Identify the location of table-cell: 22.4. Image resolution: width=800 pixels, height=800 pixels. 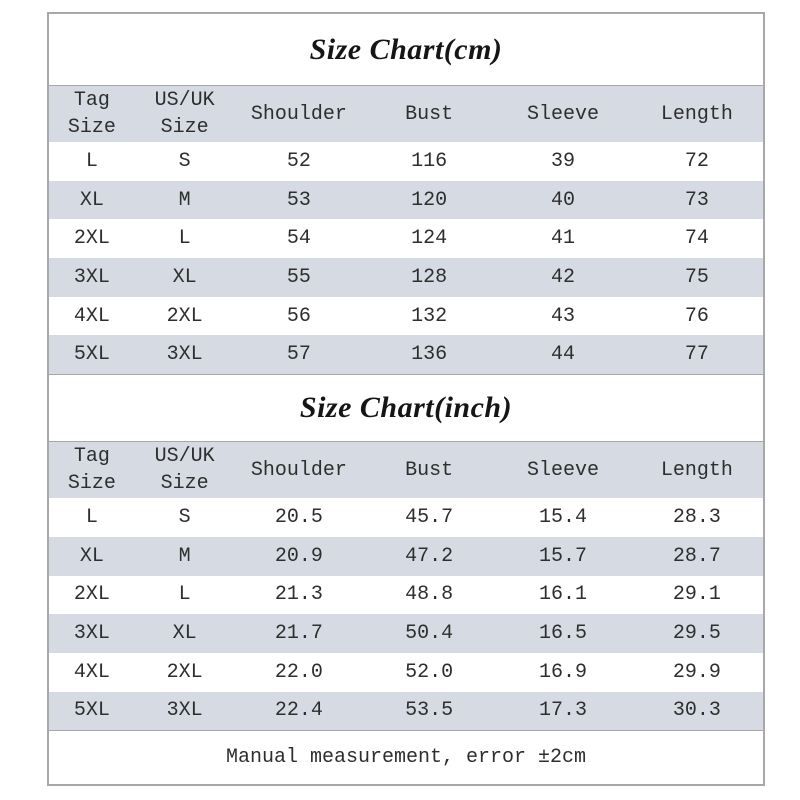
(298, 711).